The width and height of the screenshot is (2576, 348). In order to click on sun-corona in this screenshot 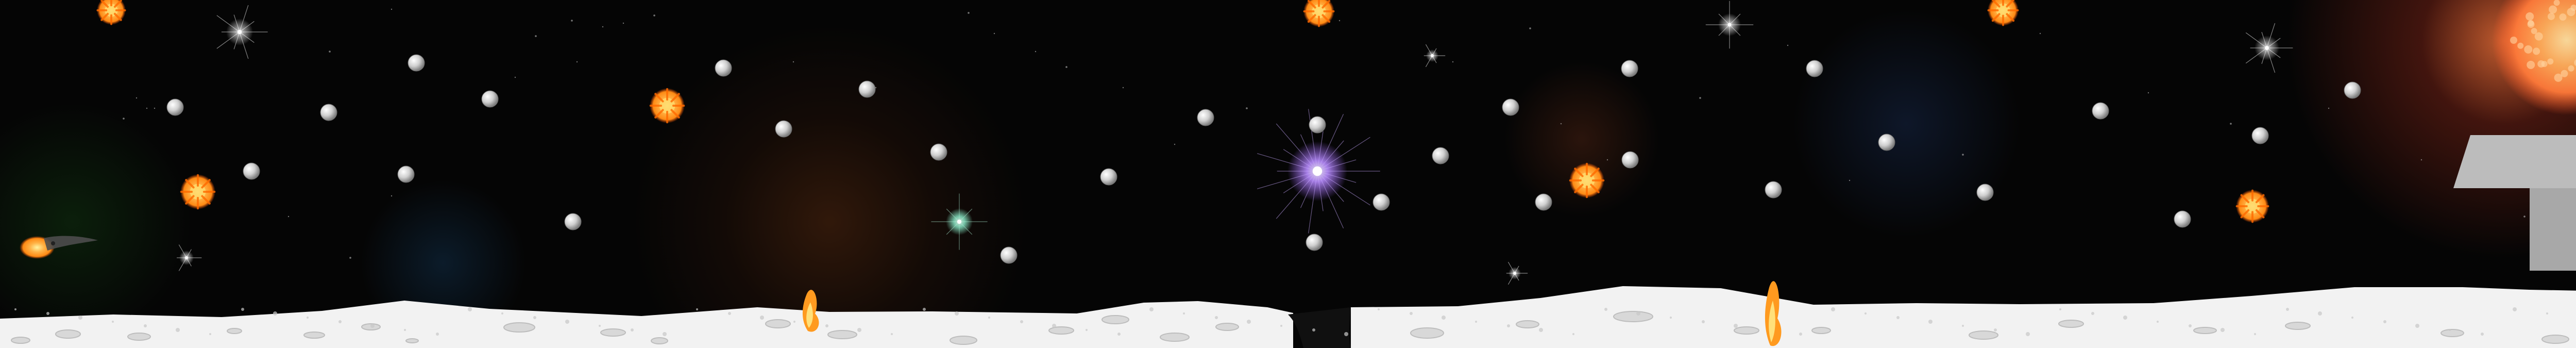, I will do `click(2534, 57)`.